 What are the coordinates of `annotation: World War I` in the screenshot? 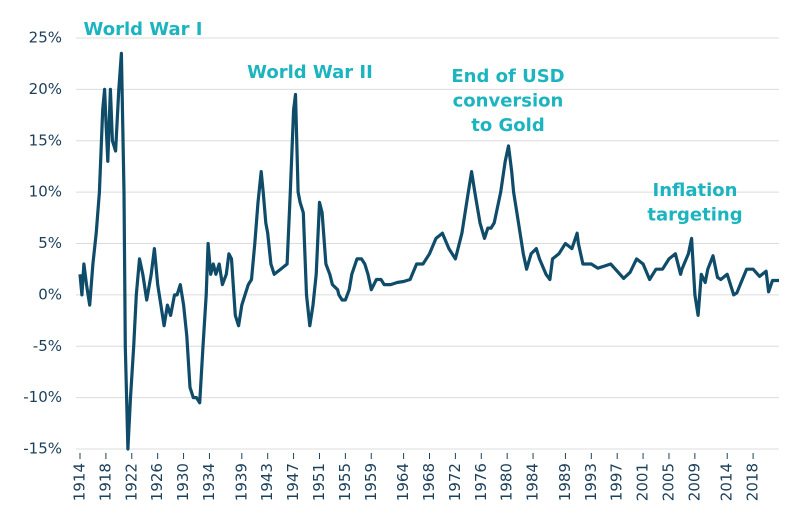 It's located at (143, 29).